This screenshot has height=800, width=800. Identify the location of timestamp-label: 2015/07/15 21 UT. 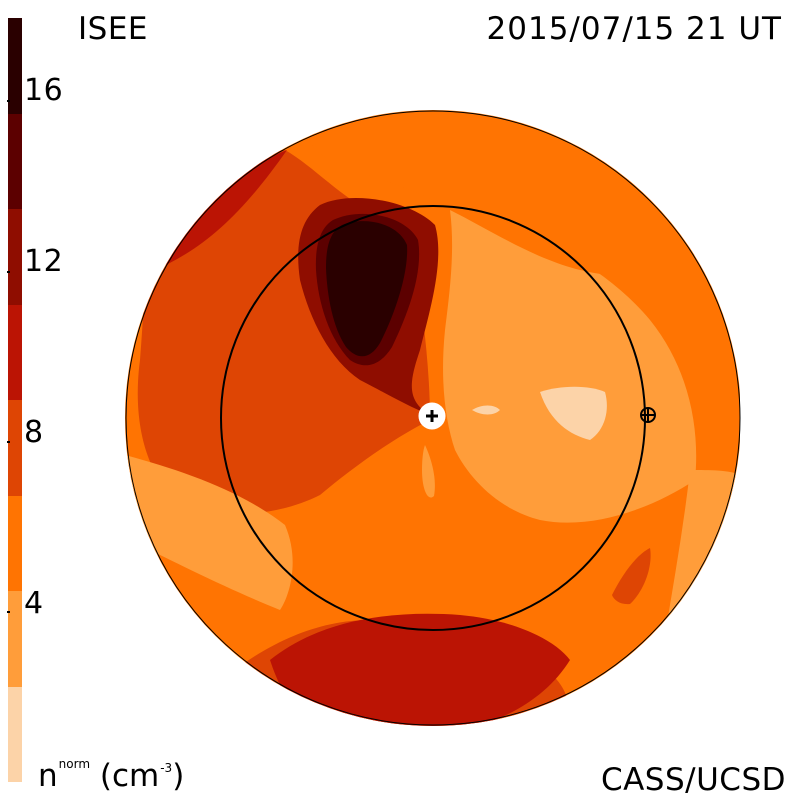
(634, 29).